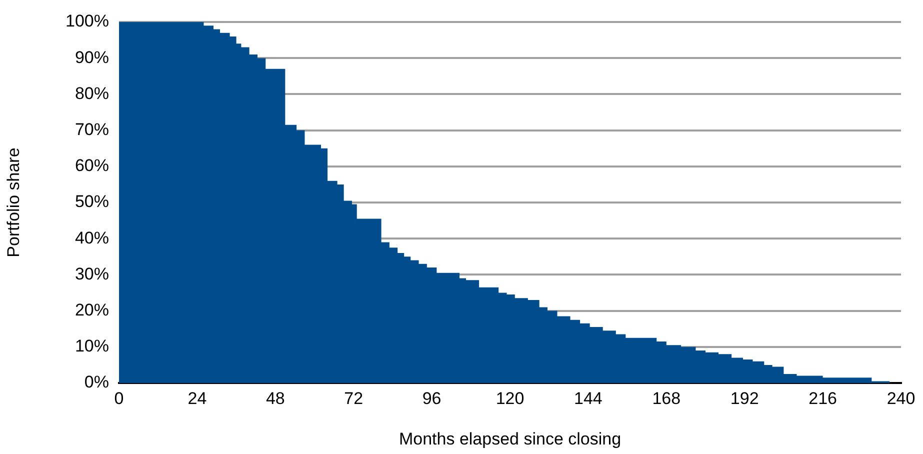  What do you see at coordinates (91, 310) in the screenshot?
I see `y-tick-label: 20%` at bounding box center [91, 310].